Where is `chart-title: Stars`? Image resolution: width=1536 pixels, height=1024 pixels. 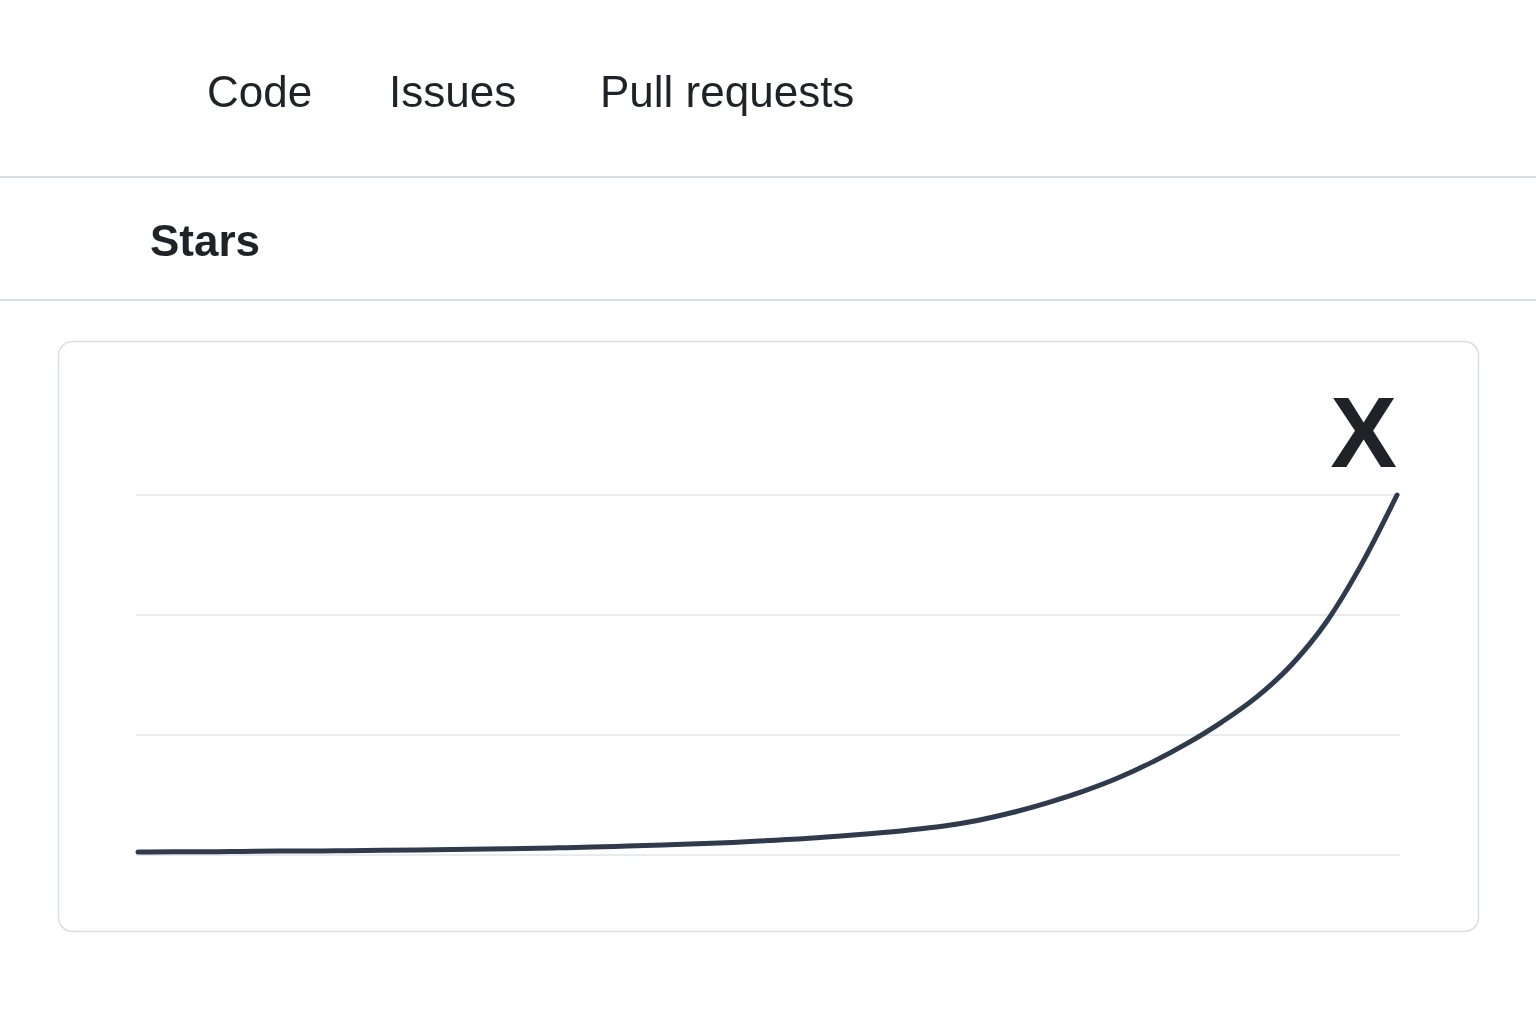
chart-title: Stars is located at coordinates (205, 240).